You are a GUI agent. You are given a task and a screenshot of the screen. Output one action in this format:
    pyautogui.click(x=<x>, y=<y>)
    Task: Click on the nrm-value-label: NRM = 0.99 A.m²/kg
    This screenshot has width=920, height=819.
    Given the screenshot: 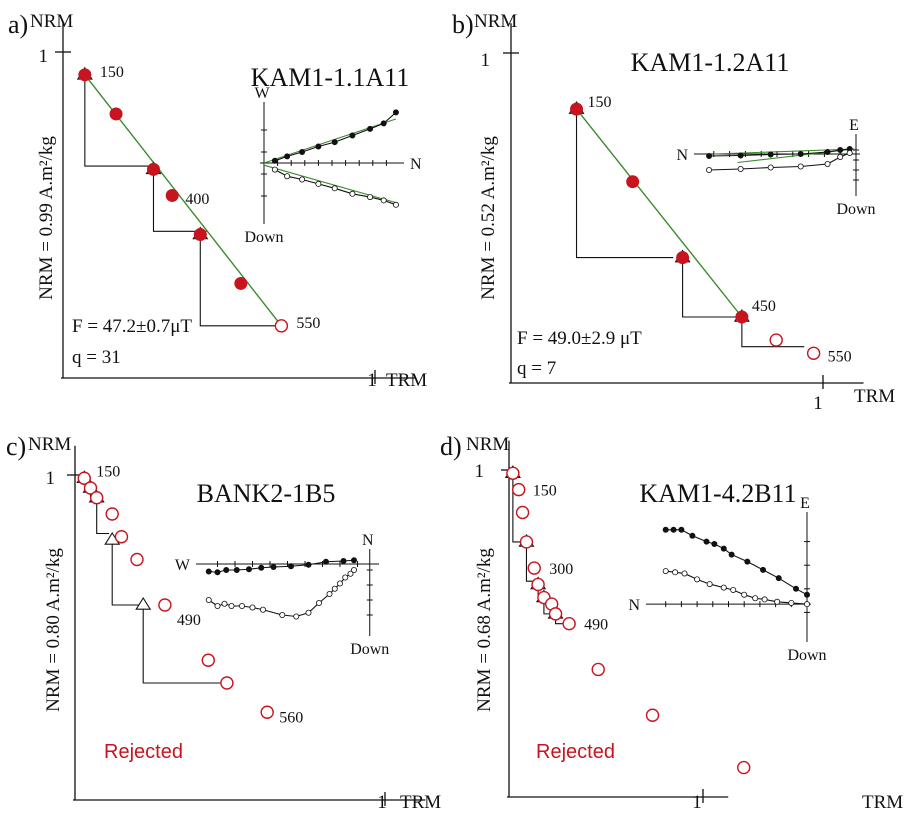 What is the action you would take?
    pyautogui.click(x=46, y=218)
    